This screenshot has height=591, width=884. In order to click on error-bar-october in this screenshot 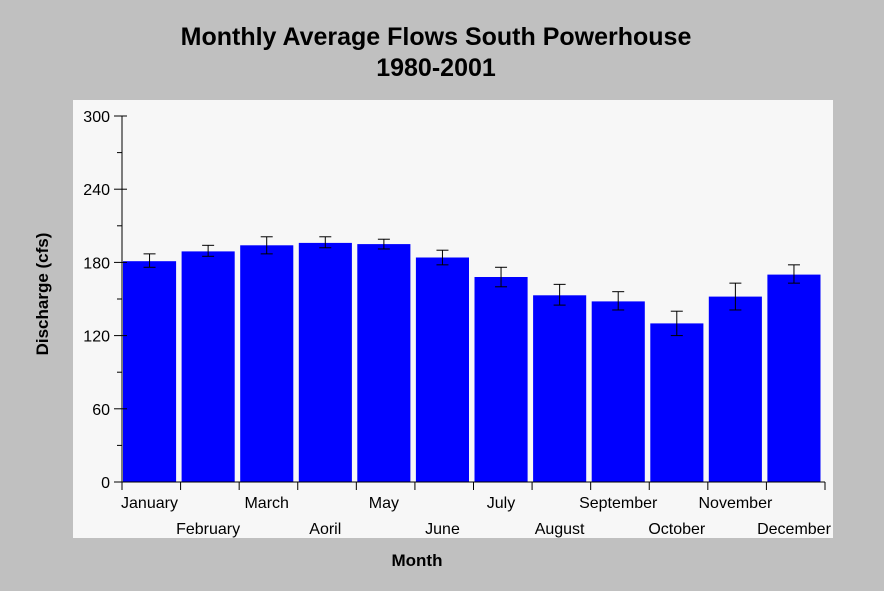, I will do `click(676, 323)`.